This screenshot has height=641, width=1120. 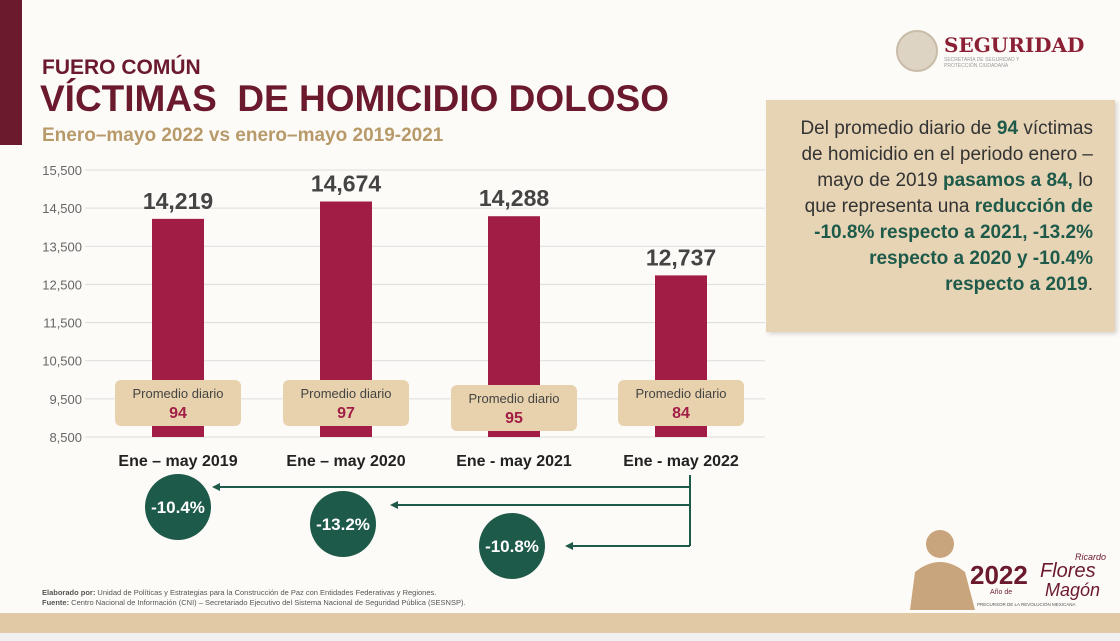 I want to click on bar-value-label: 14,674, so click(x=346, y=184).